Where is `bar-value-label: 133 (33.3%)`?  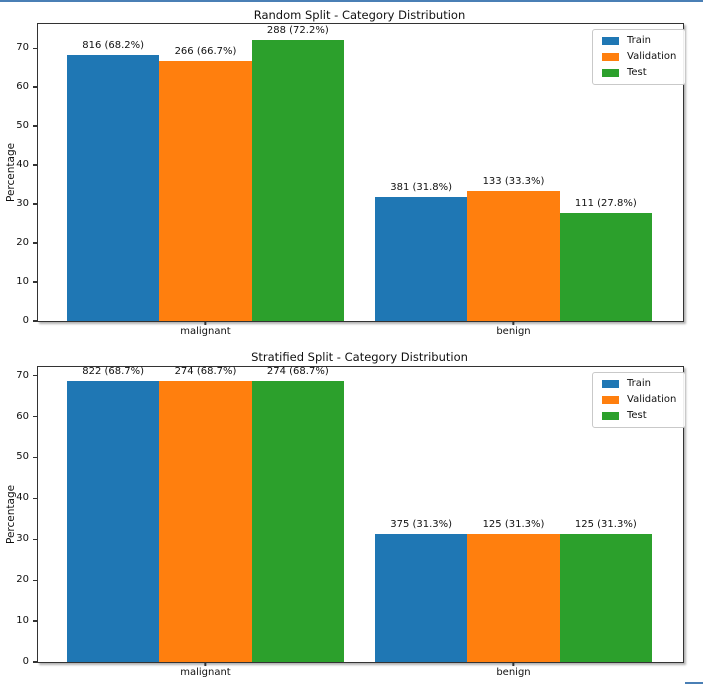 bar-value-label: 133 (33.3%) is located at coordinates (513, 182).